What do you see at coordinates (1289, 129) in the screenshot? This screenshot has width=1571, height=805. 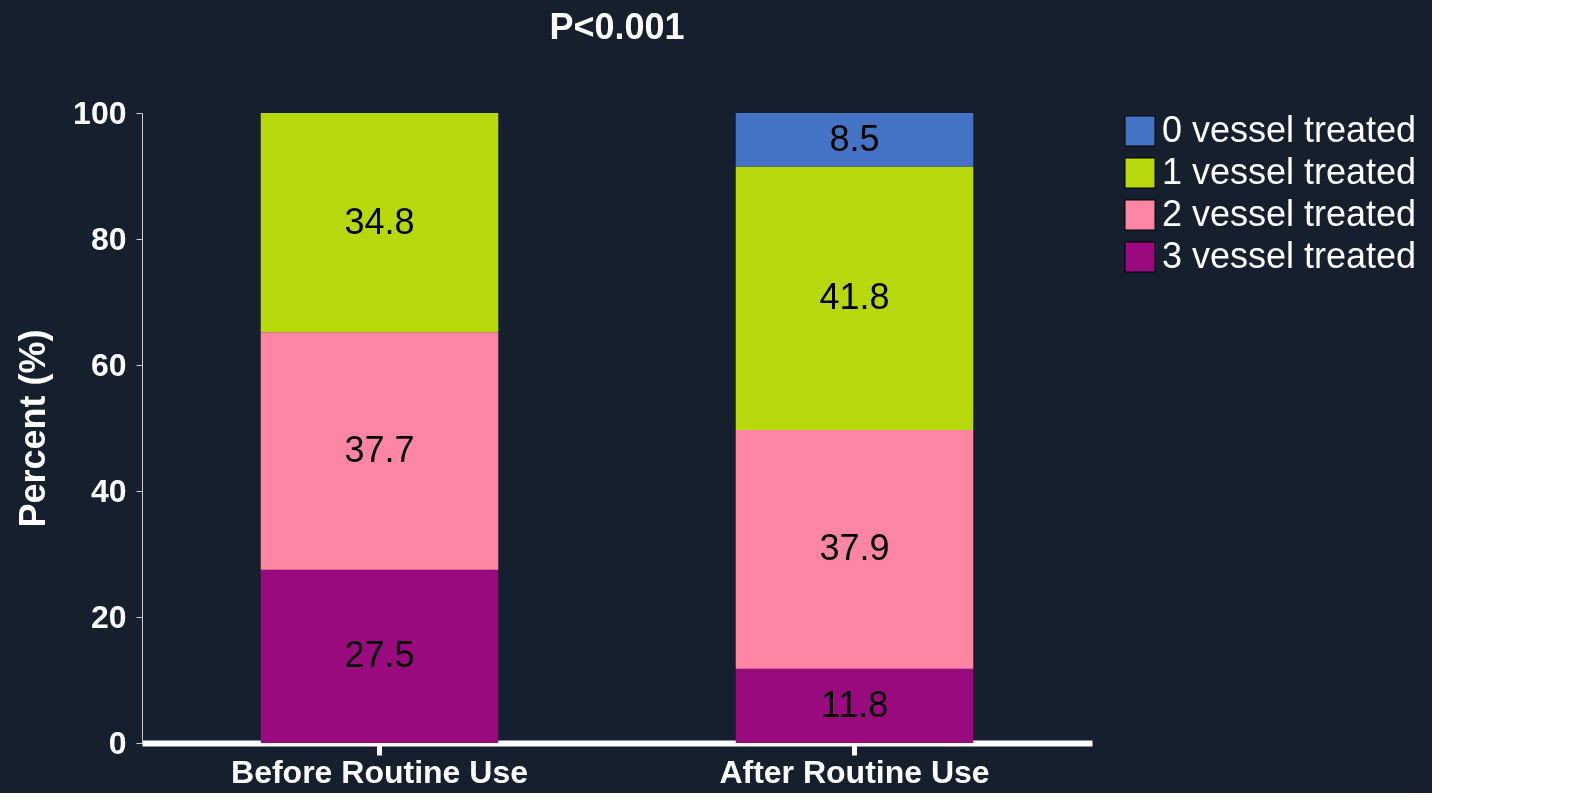 I see `legend-label: 0 vessel treated` at bounding box center [1289, 129].